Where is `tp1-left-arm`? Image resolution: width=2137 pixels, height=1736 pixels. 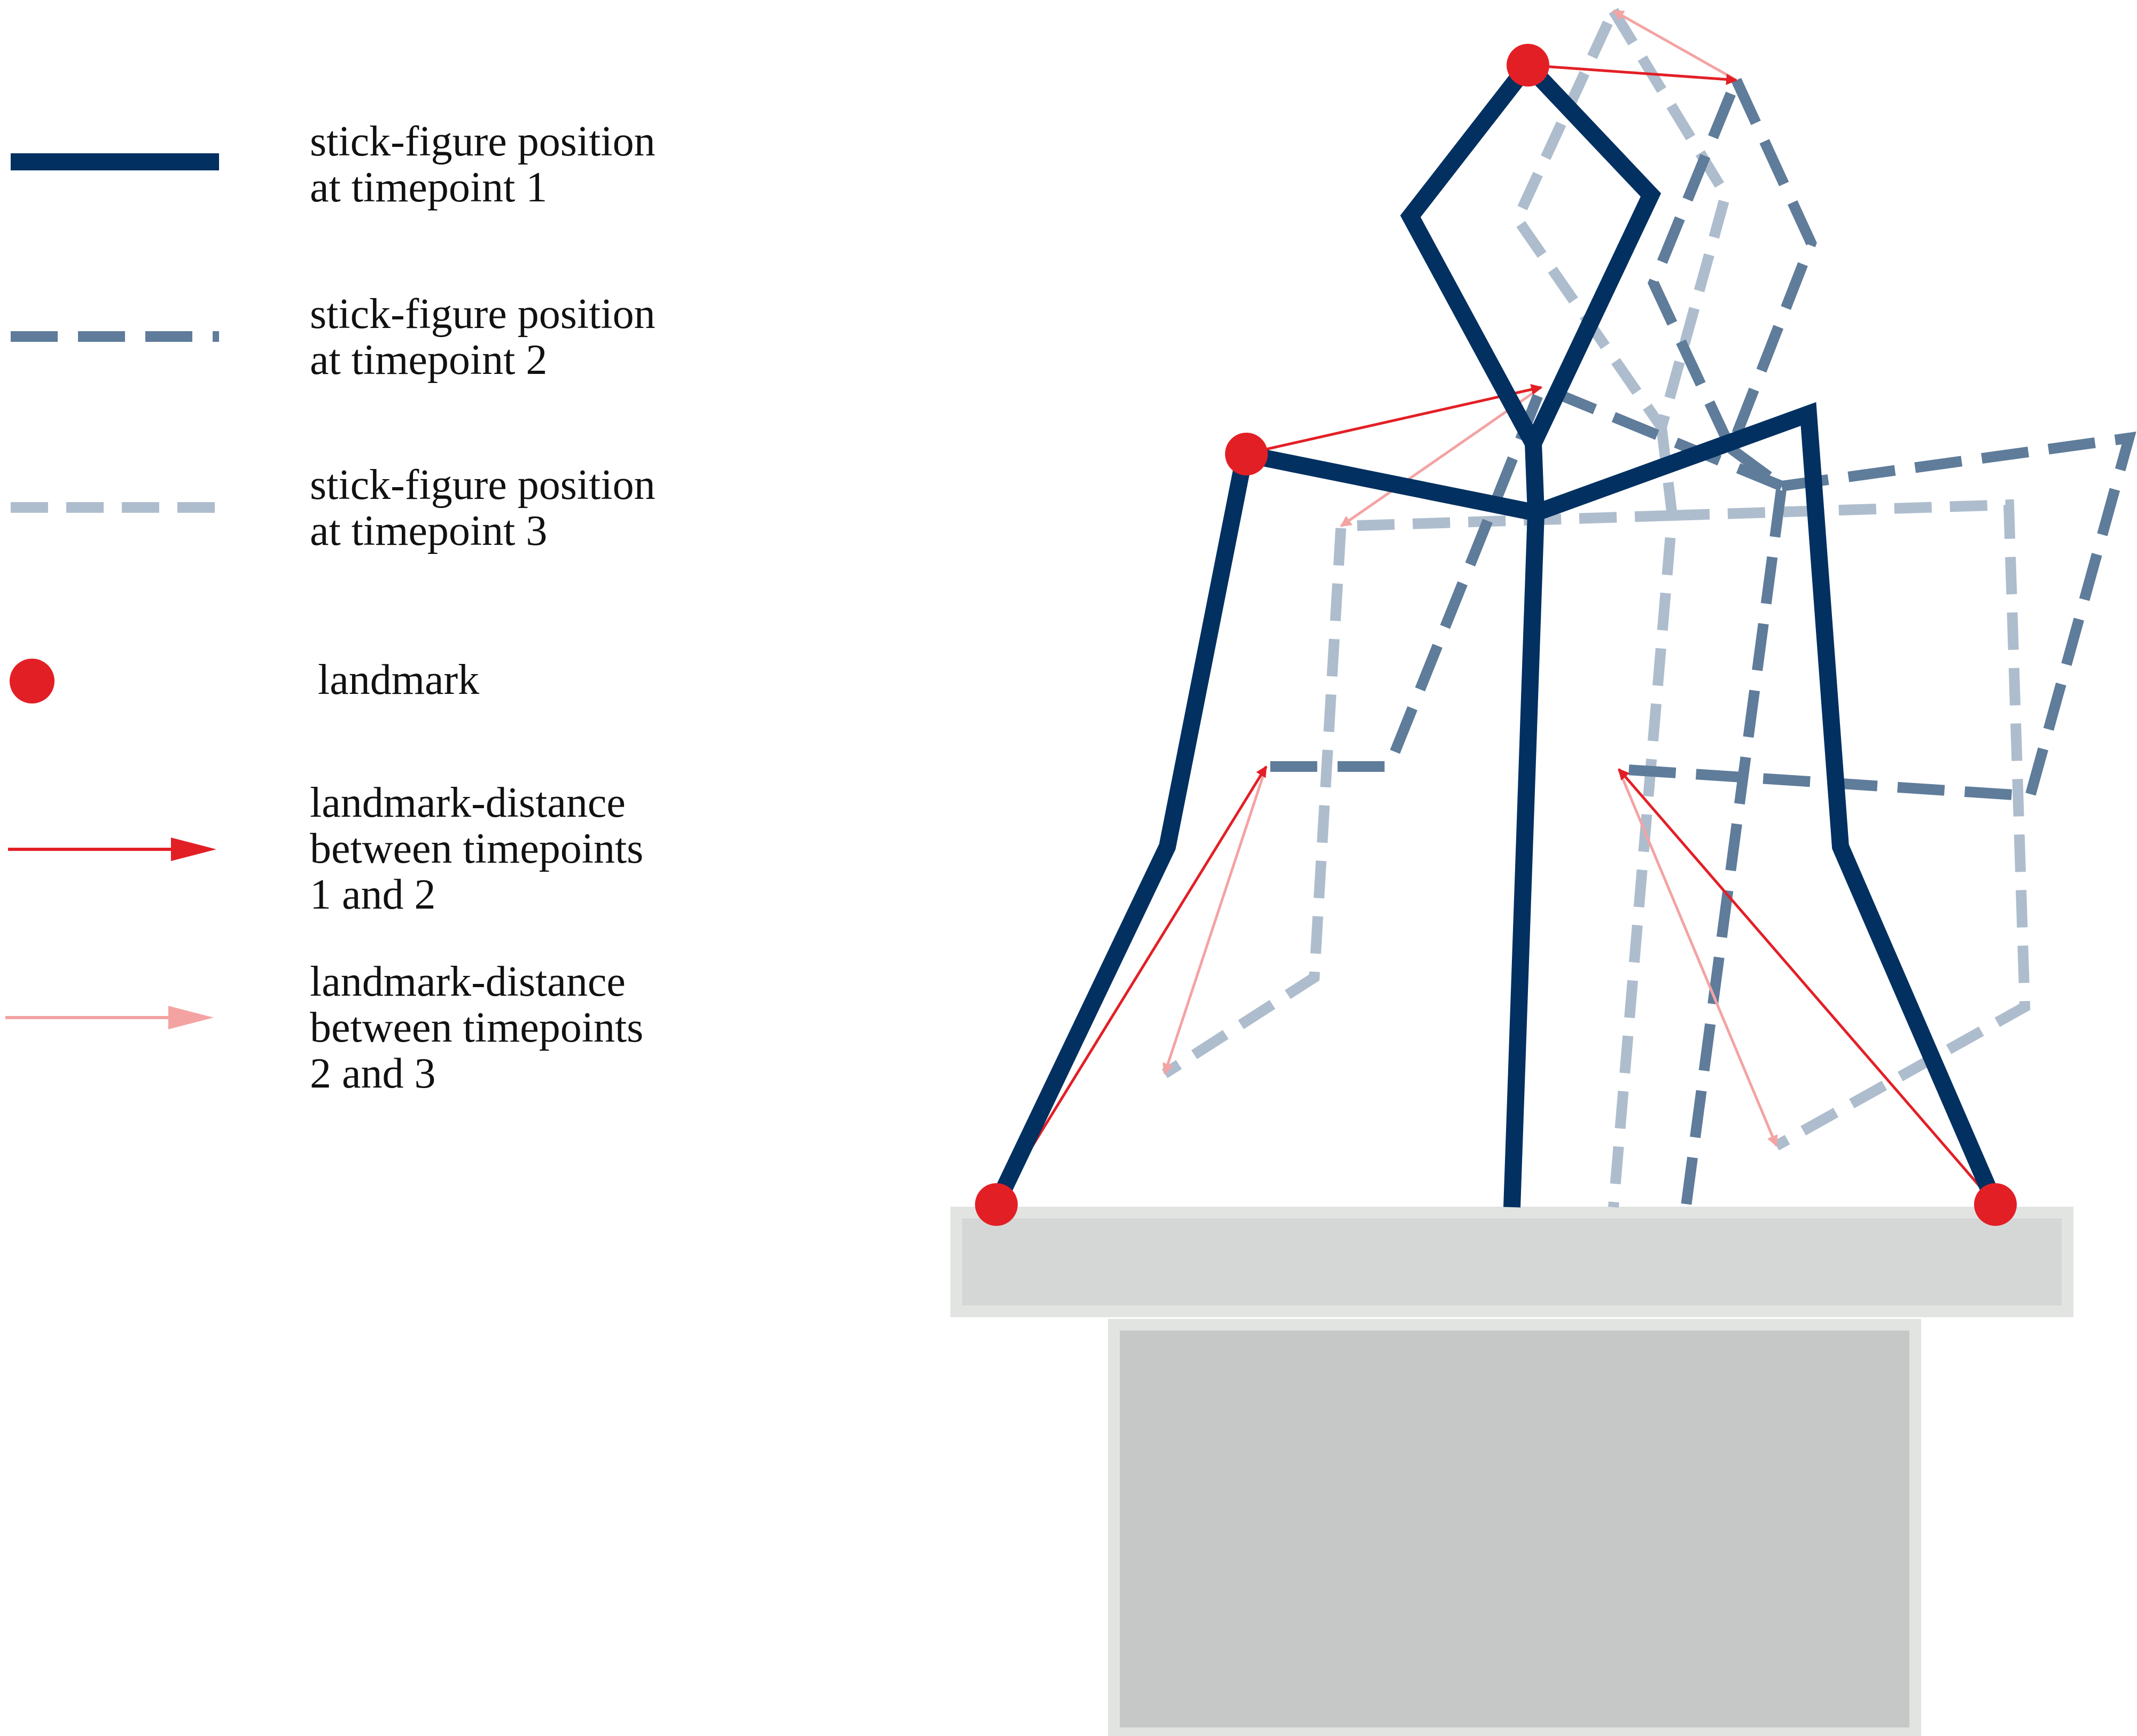 tp1-left-arm is located at coordinates (1263, 826).